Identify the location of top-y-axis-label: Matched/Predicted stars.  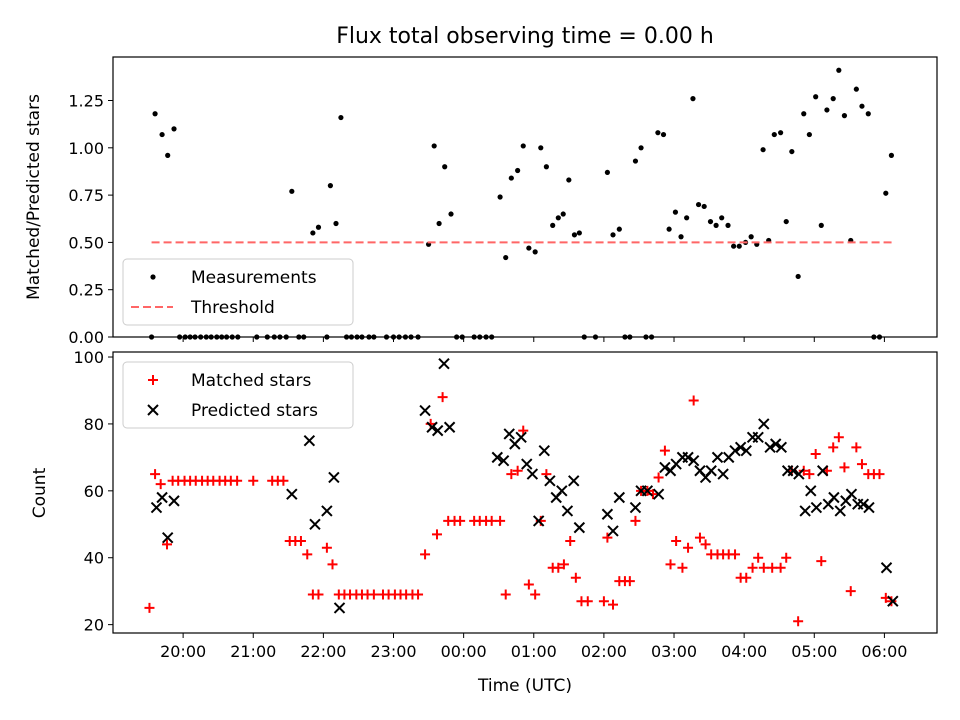
(34, 197).